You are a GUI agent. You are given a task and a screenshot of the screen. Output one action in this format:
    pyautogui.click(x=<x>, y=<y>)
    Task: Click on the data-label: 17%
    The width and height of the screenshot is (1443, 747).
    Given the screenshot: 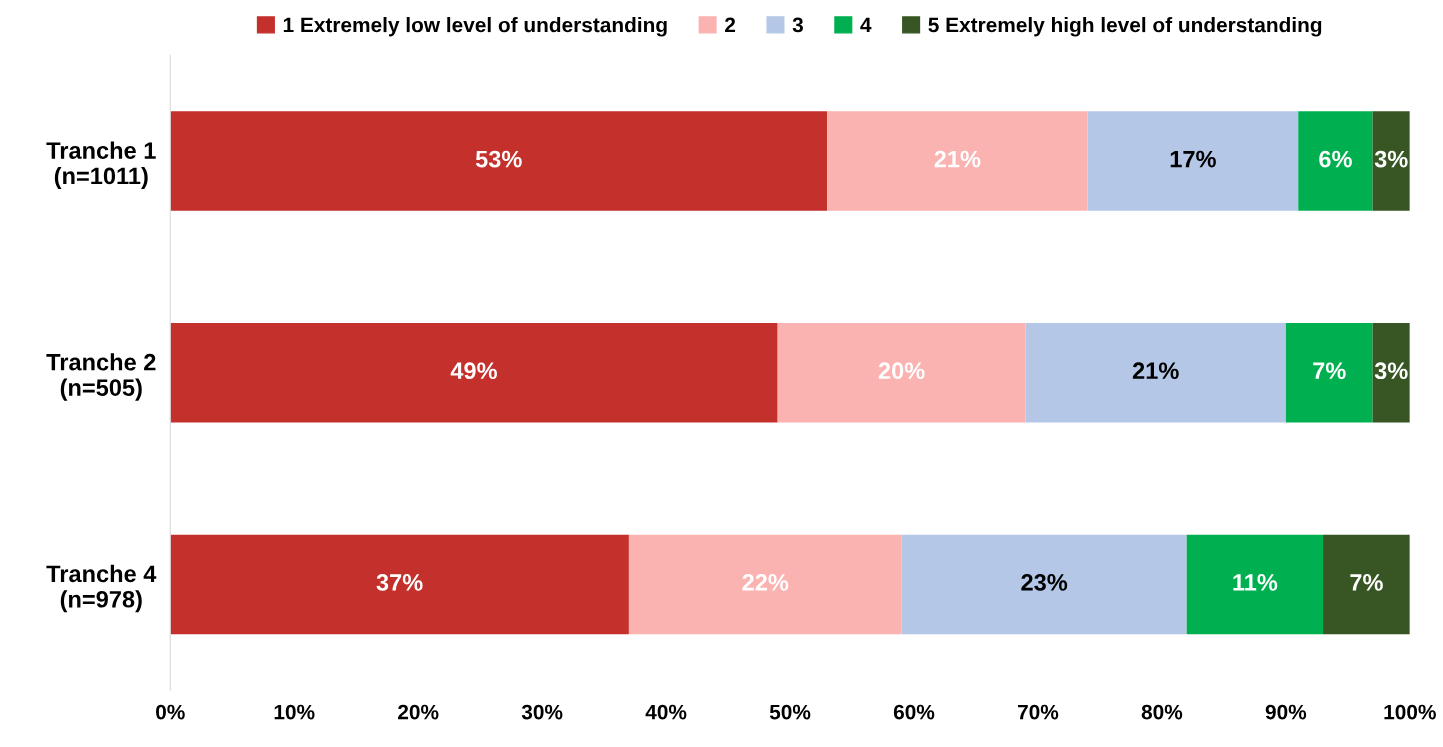 What is the action you would take?
    pyautogui.click(x=1193, y=159)
    